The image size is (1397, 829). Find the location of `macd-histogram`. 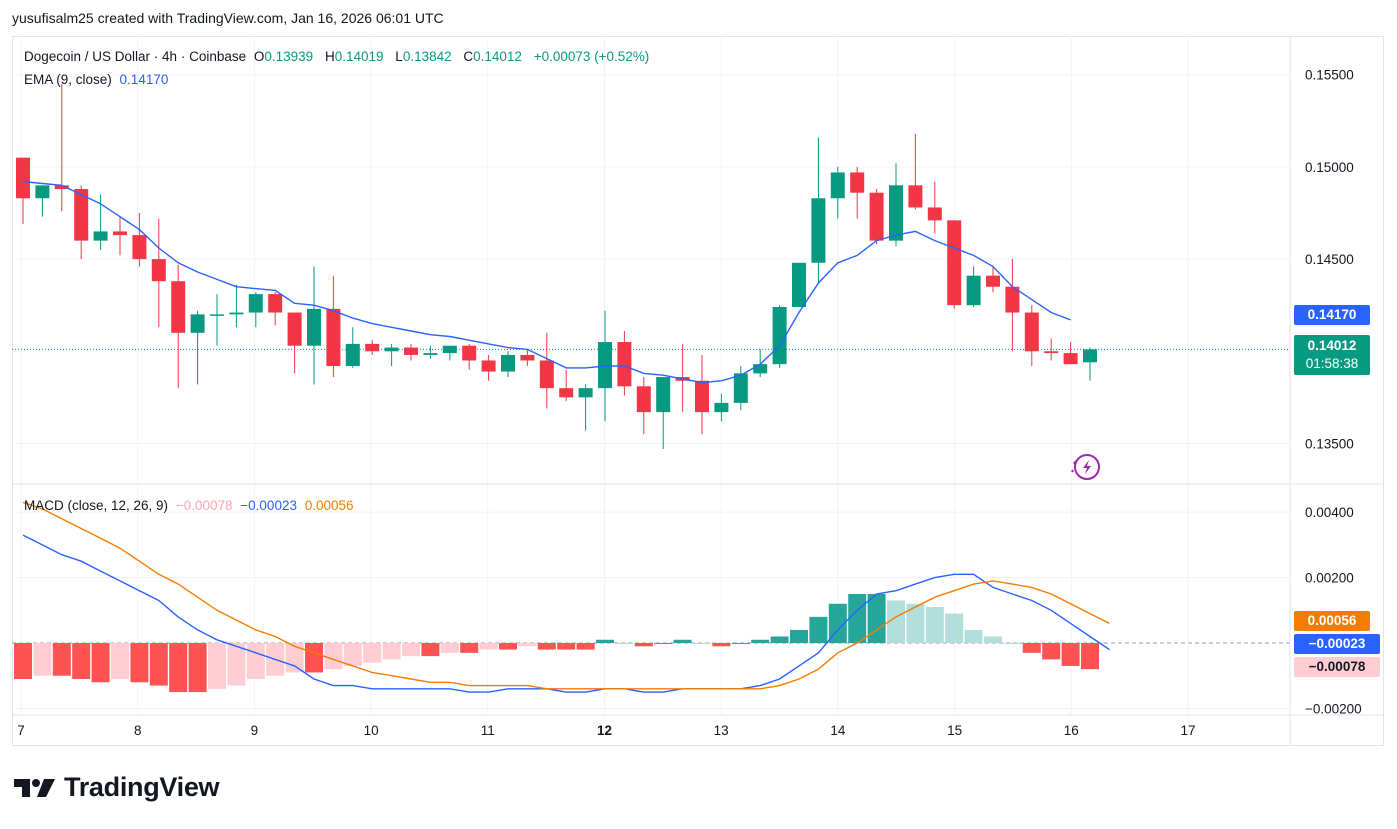

macd-histogram is located at coordinates (556, 643).